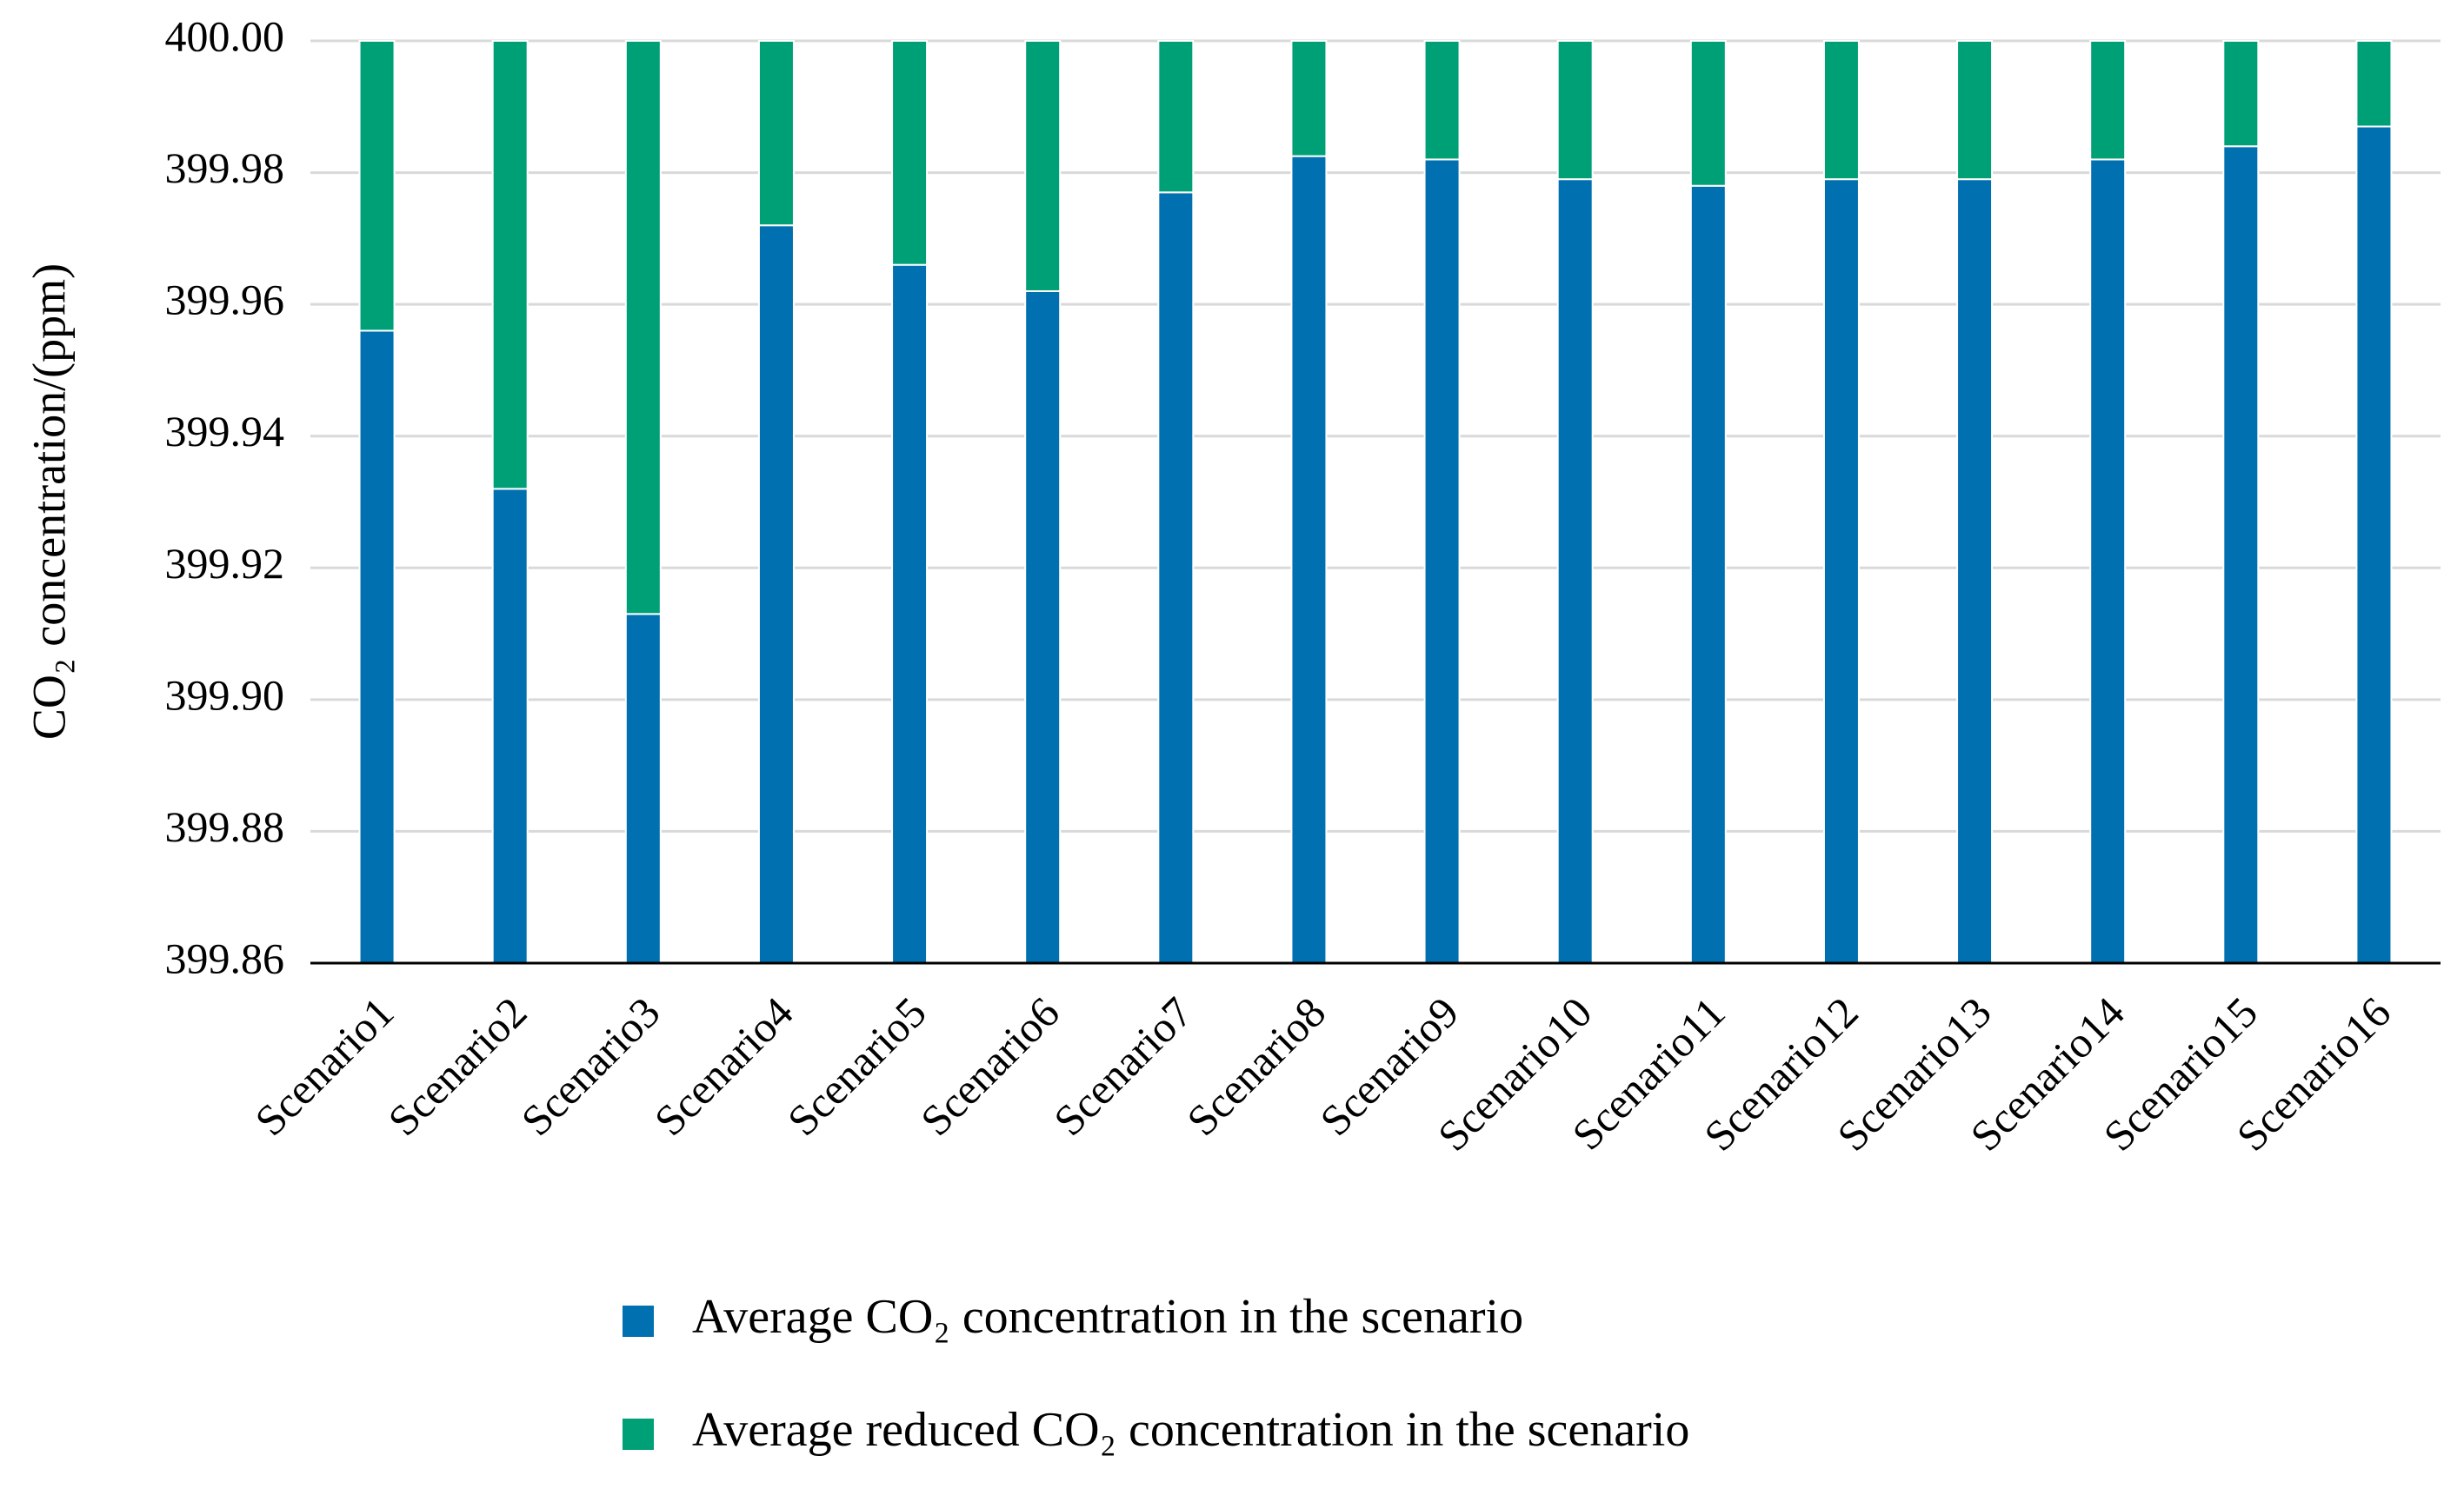 The image size is (2464, 1489). What do you see at coordinates (49, 501) in the screenshot?
I see `y-axis-label: CO₂ concentration/(ppm)` at bounding box center [49, 501].